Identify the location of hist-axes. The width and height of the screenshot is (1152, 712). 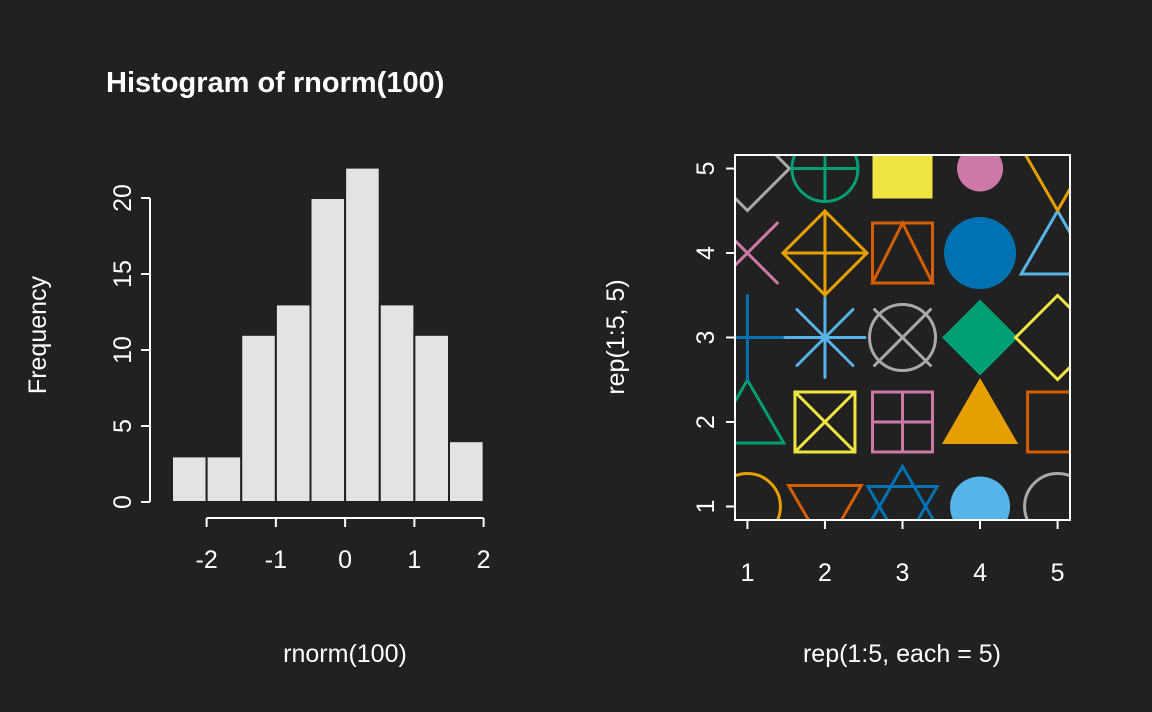
(313, 362).